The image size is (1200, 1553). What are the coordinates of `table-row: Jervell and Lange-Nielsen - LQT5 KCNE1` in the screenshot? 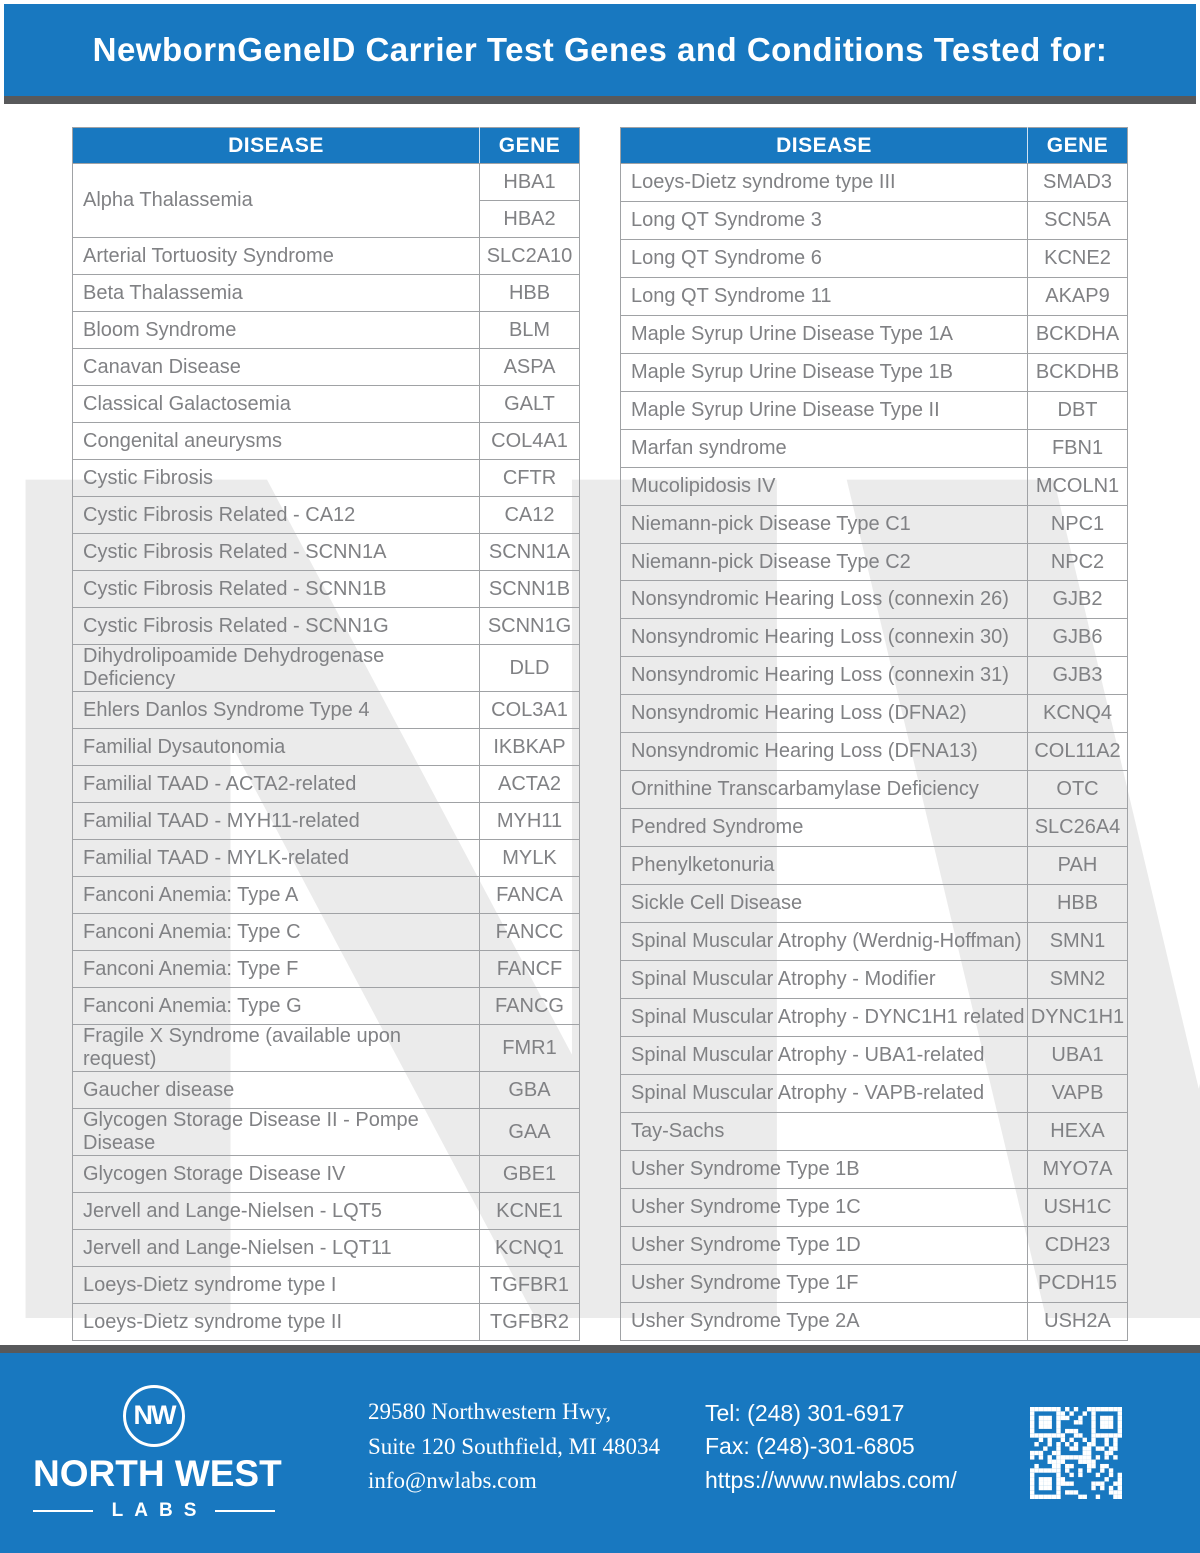 It's located at (326, 1211).